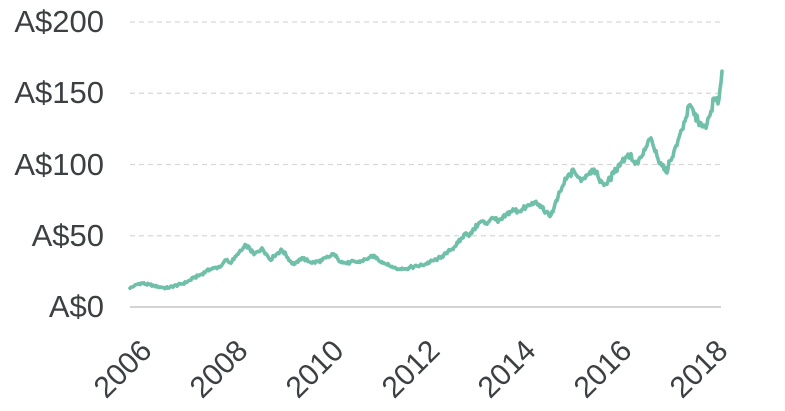 The image size is (785, 411). Describe the element at coordinates (59, 93) in the screenshot. I see `y-axis-label: A$150` at that location.